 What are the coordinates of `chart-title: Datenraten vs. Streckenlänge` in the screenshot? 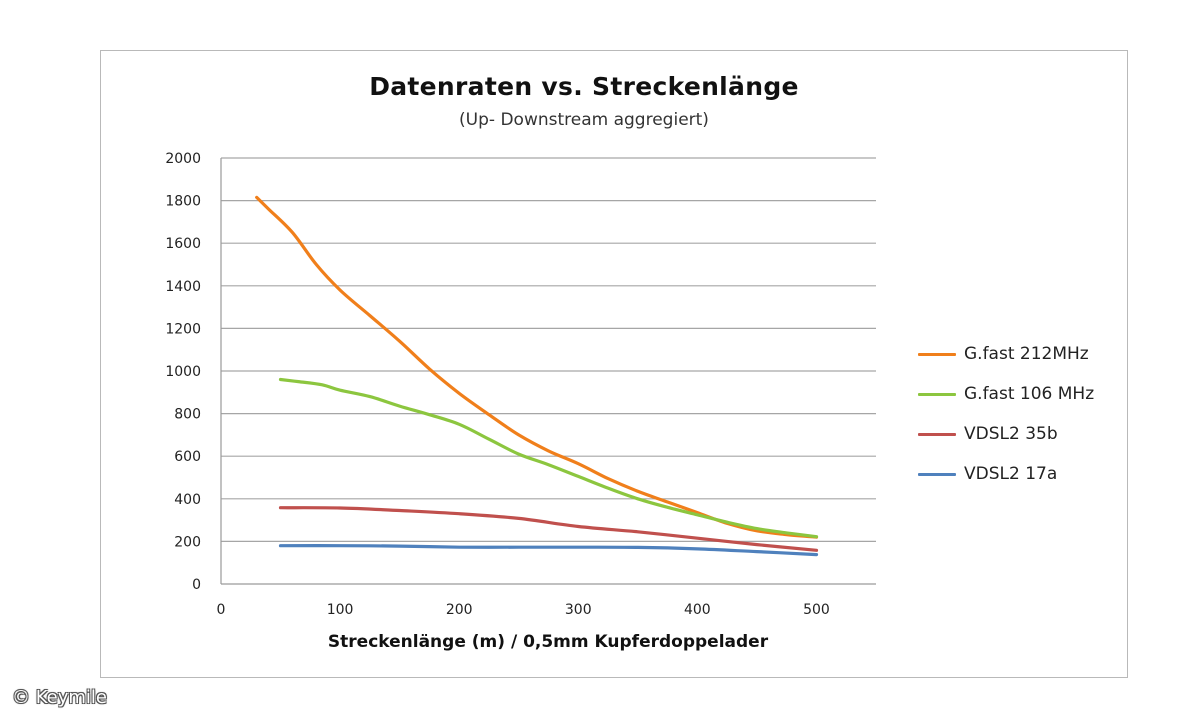 It's located at (584, 86).